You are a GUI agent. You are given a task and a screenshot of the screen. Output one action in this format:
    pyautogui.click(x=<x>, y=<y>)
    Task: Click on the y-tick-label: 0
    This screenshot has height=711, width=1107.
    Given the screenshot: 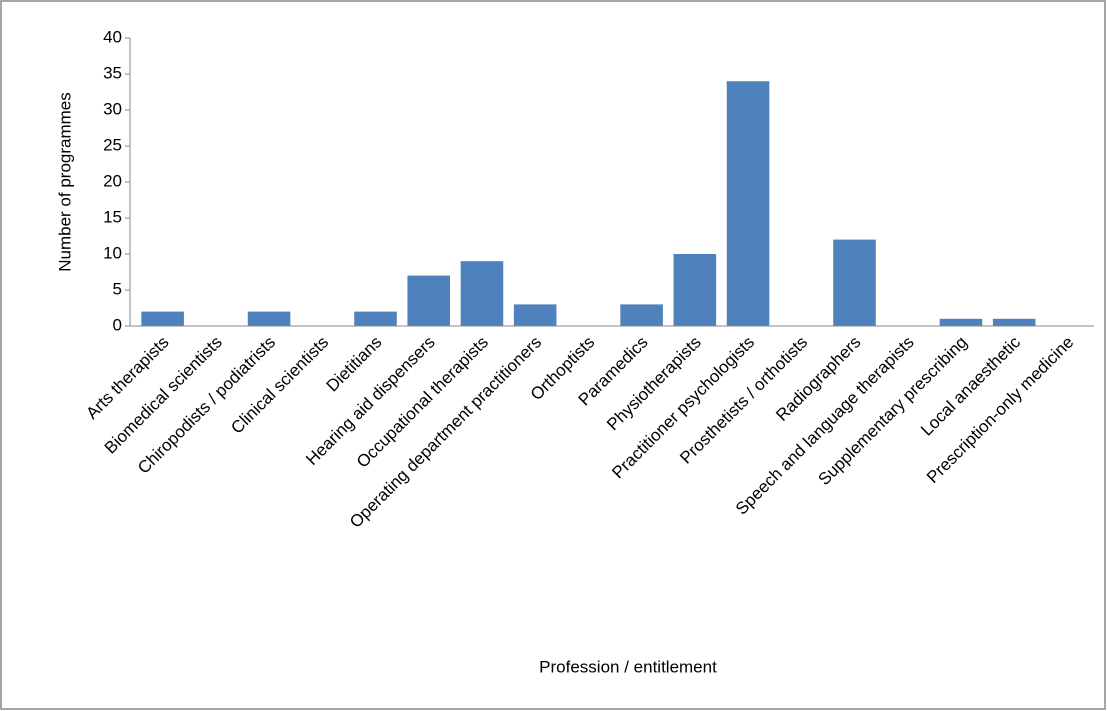 What is the action you would take?
    pyautogui.click(x=117, y=324)
    